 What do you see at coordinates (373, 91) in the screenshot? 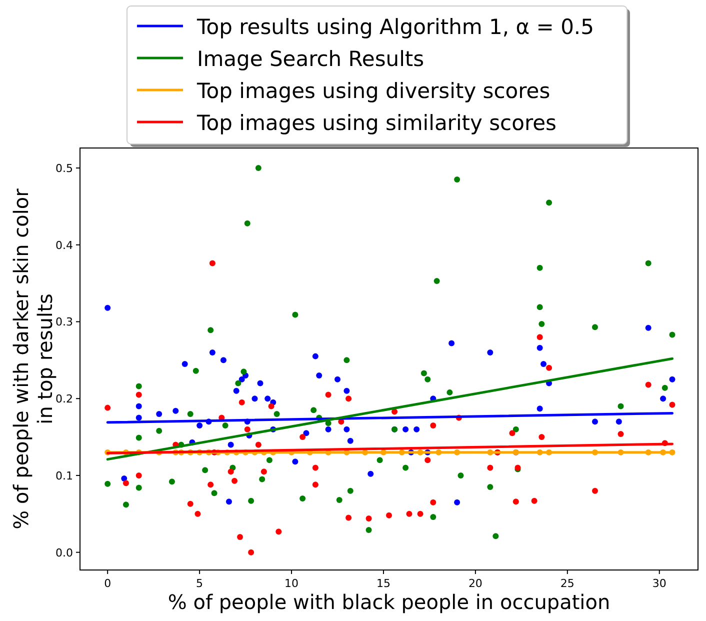
I see `legend-label: Top images using diversity scores` at bounding box center [373, 91].